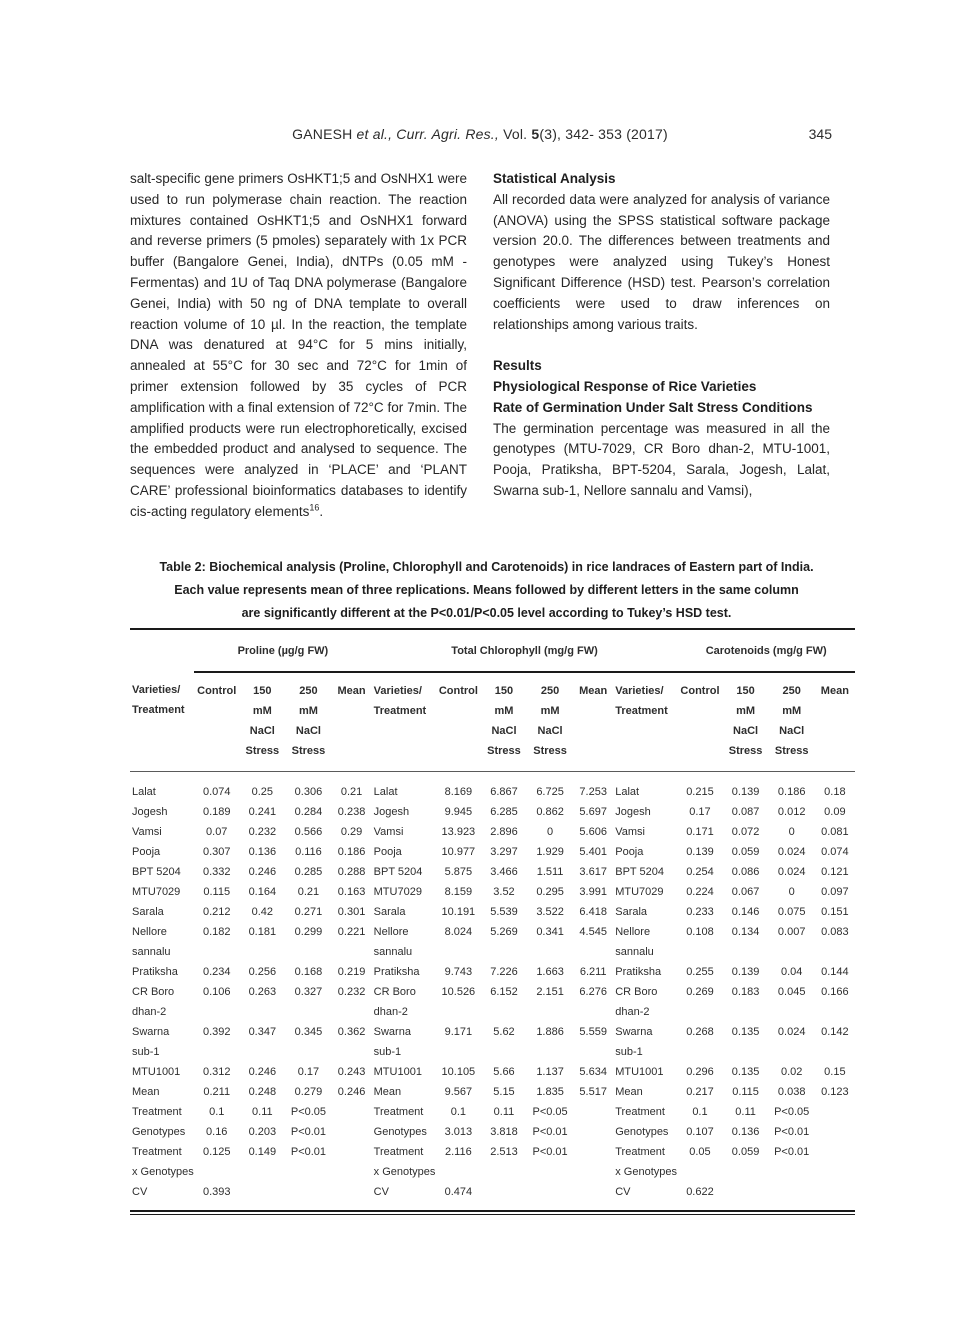  I want to click on value-cell: 10.526, so click(458, 992).